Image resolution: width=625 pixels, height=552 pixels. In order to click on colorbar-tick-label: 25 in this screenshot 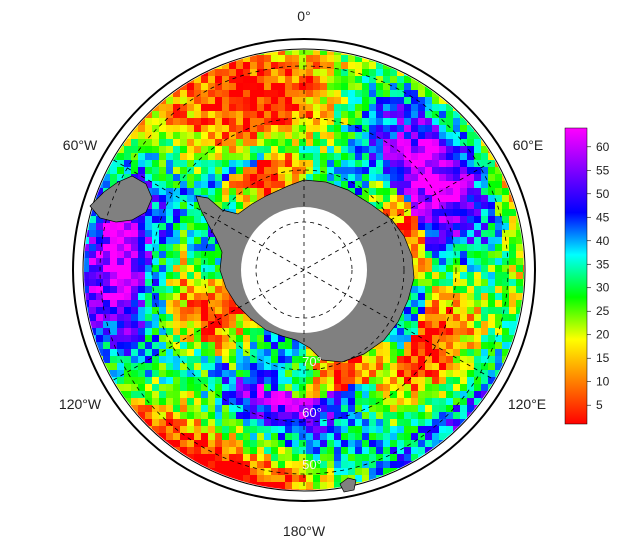, I will do `click(603, 311)`.